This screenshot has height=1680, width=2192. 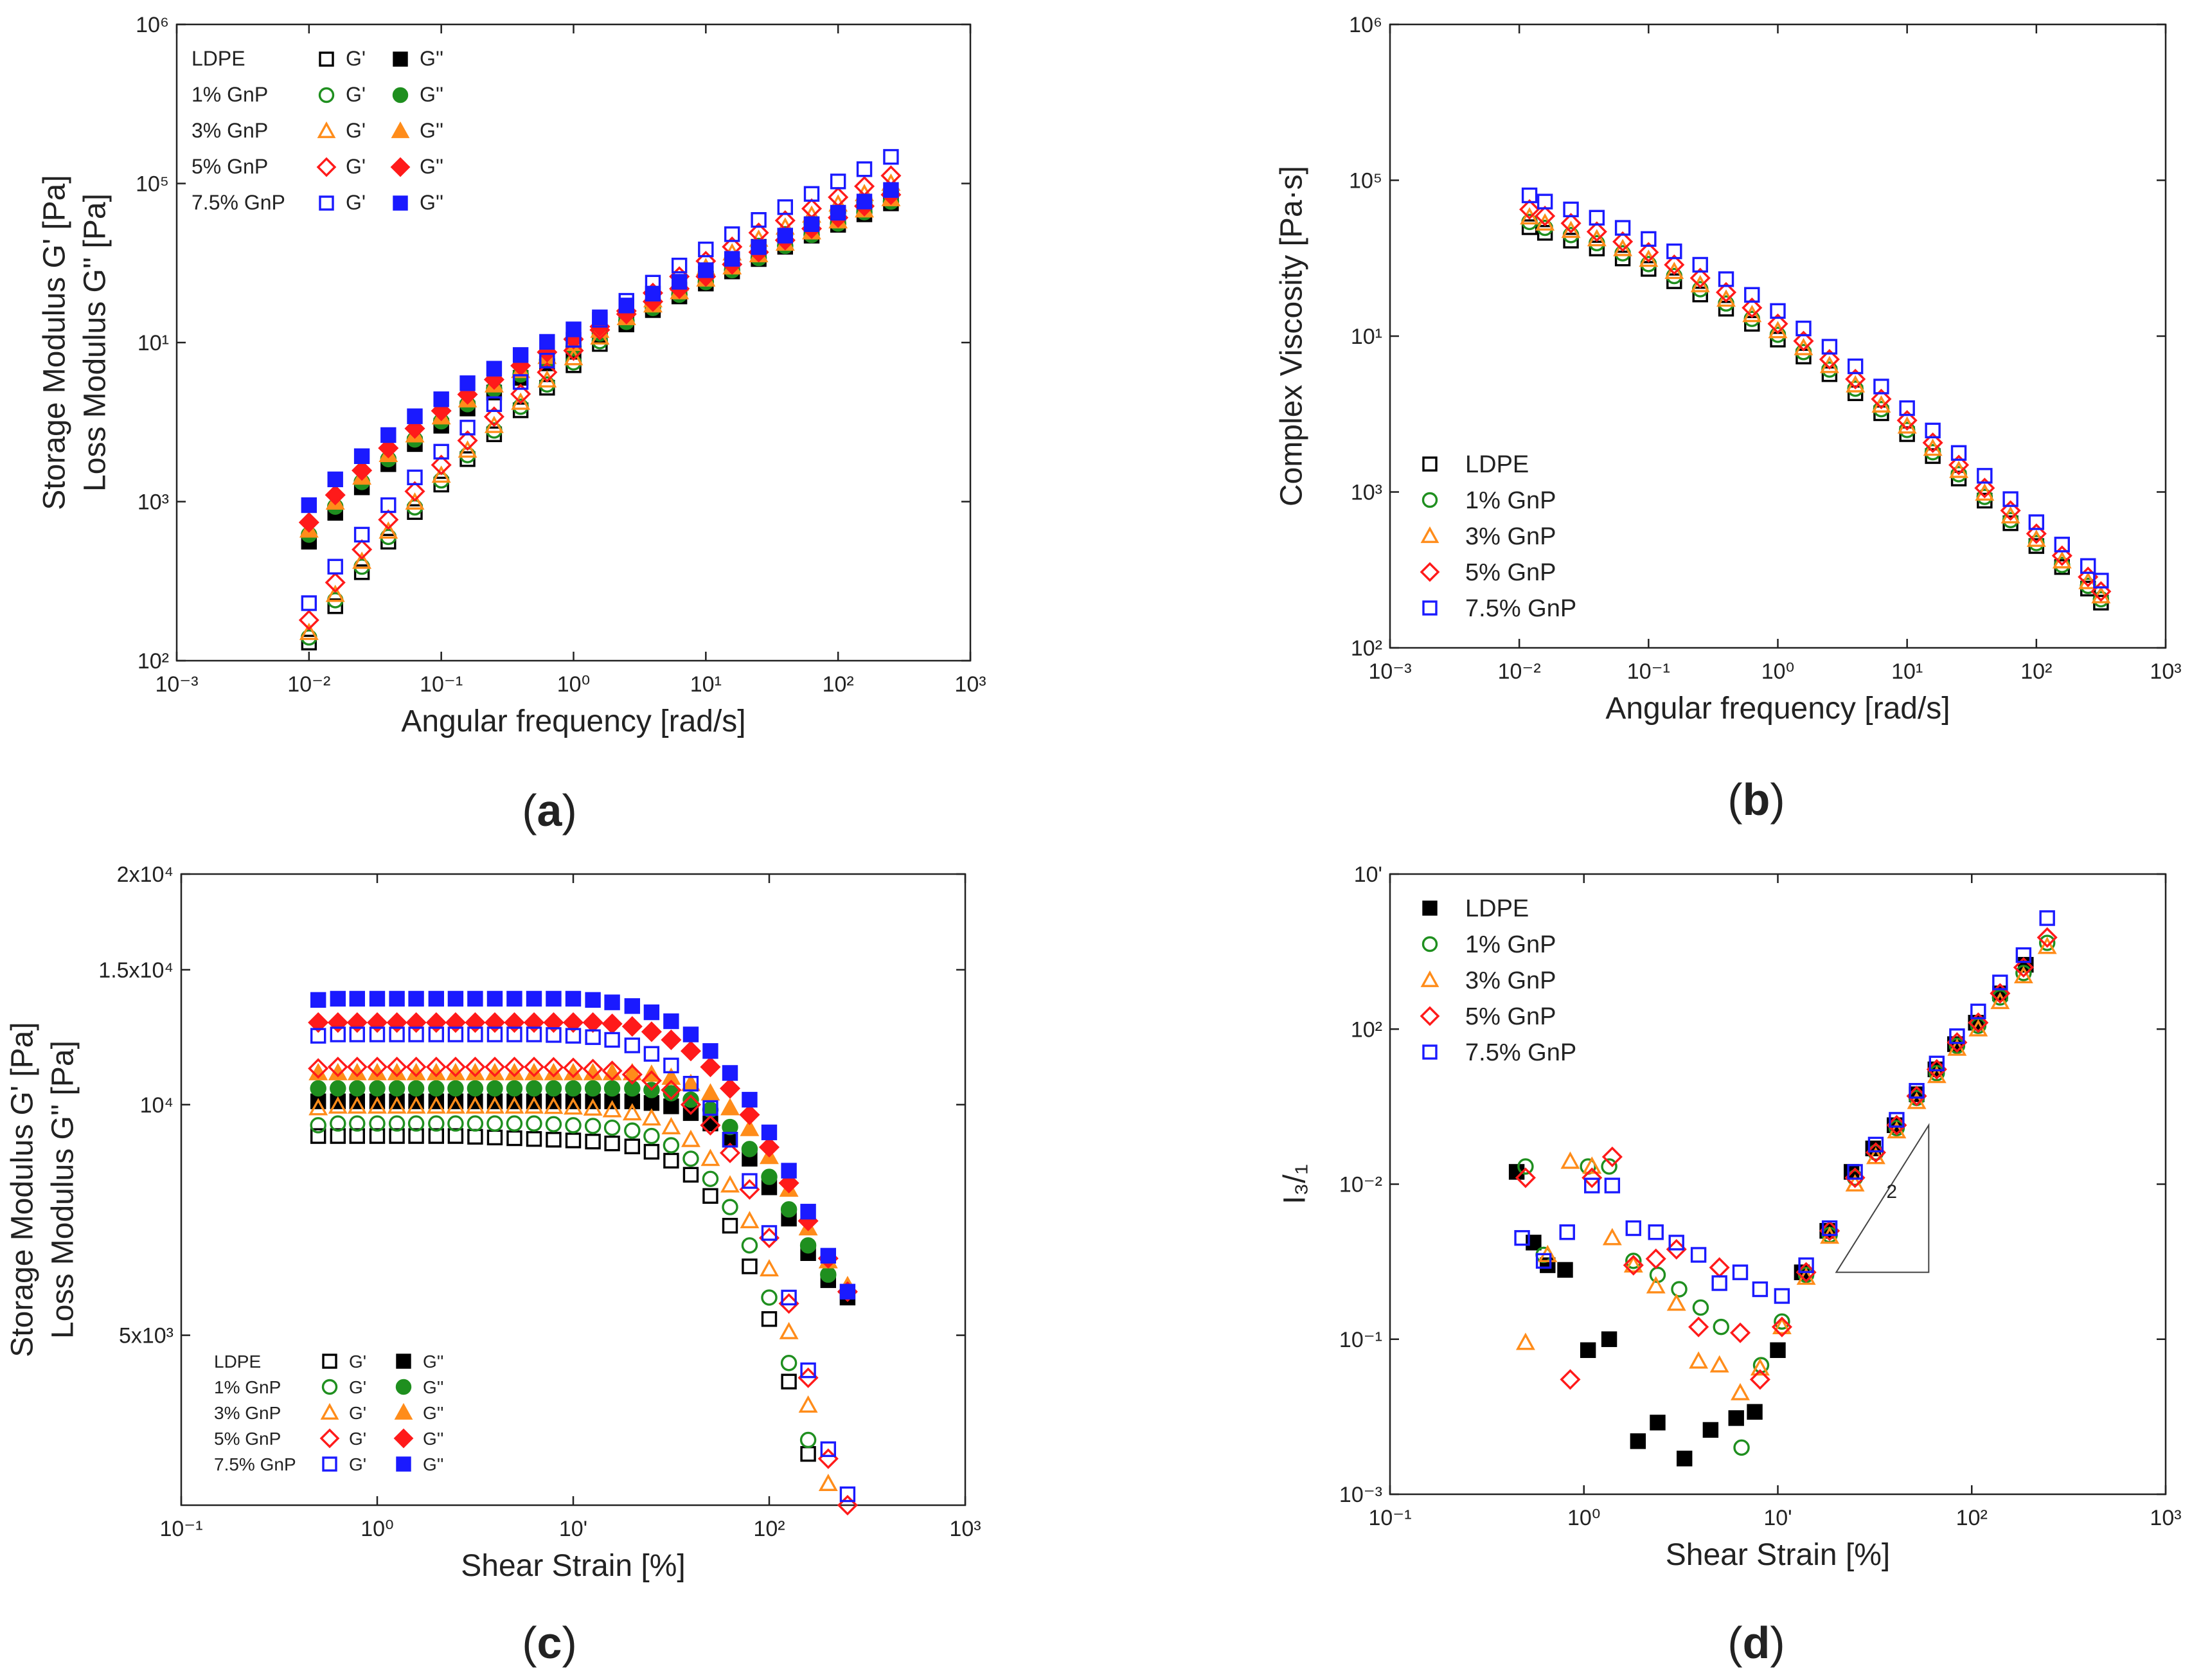 What do you see at coordinates (1510, 1016) in the screenshot?
I see `legend-label-d: 5% GnP` at bounding box center [1510, 1016].